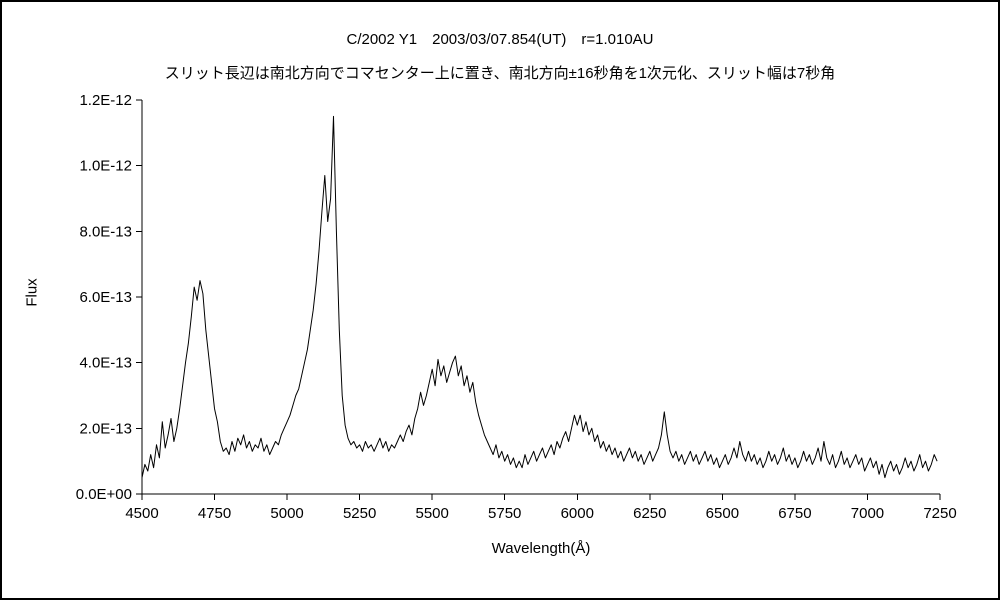 This screenshot has height=600, width=1000. Describe the element at coordinates (649, 513) in the screenshot. I see `x-tick-label: 6250` at that location.